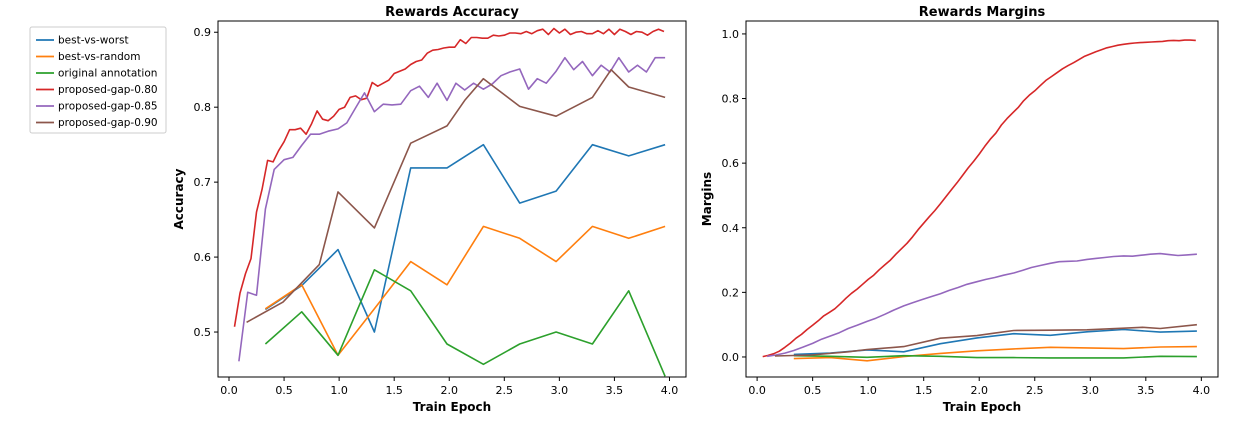 The width and height of the screenshot is (1248, 428). I want to click on margins-x-tick-label: 2.0, so click(979, 390).